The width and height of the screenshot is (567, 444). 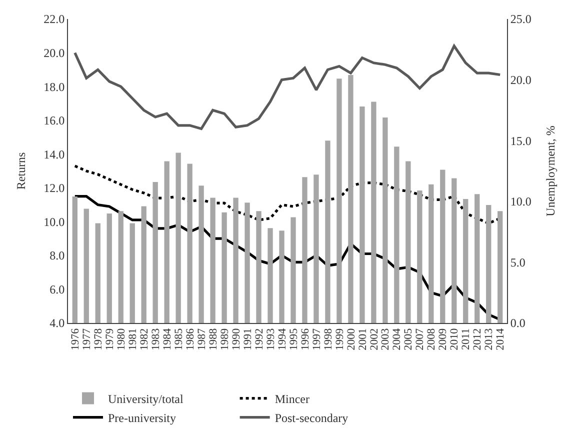 What do you see at coordinates (316, 339) in the screenshot?
I see `x-tick-label: 1997` at bounding box center [316, 339].